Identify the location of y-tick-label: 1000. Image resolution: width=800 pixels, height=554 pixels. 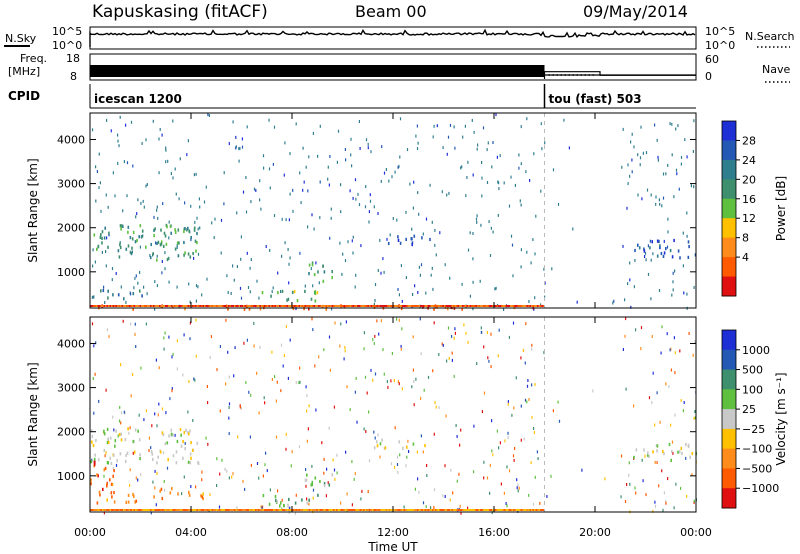
(71, 272).